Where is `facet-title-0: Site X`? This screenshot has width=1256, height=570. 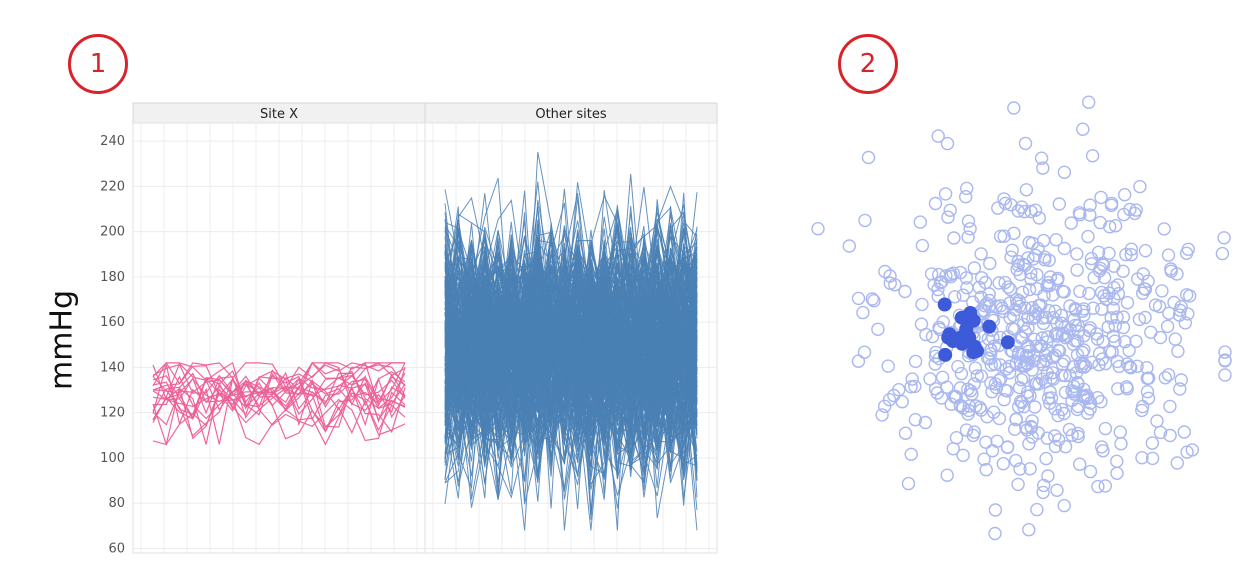
facet-title-0: Site X is located at coordinates (279, 114).